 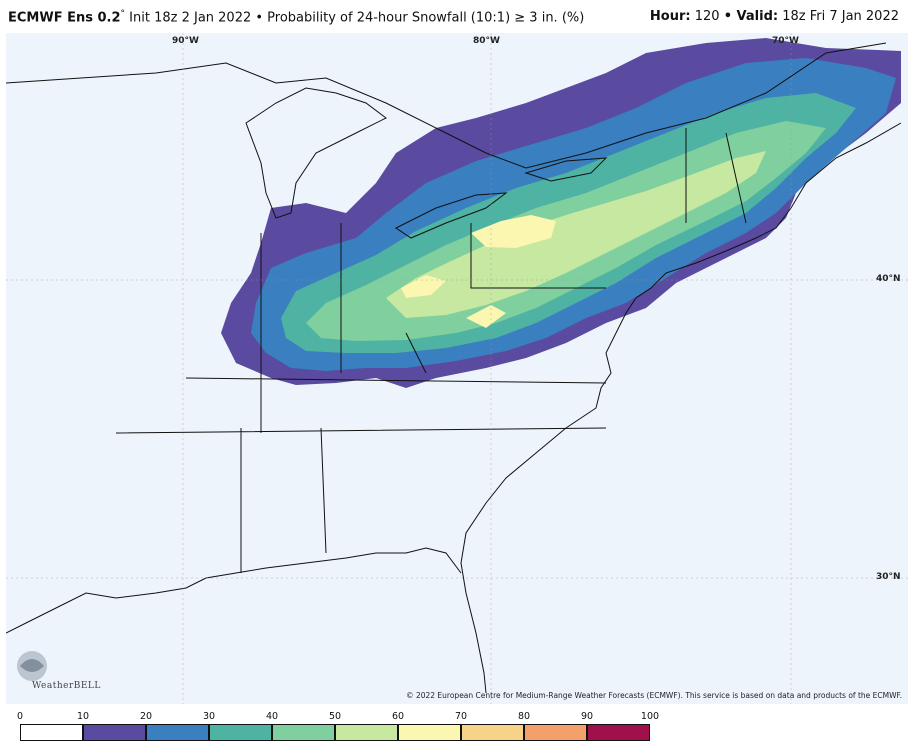 What do you see at coordinates (83, 716) in the screenshot?
I see `legend-tick: 10` at bounding box center [83, 716].